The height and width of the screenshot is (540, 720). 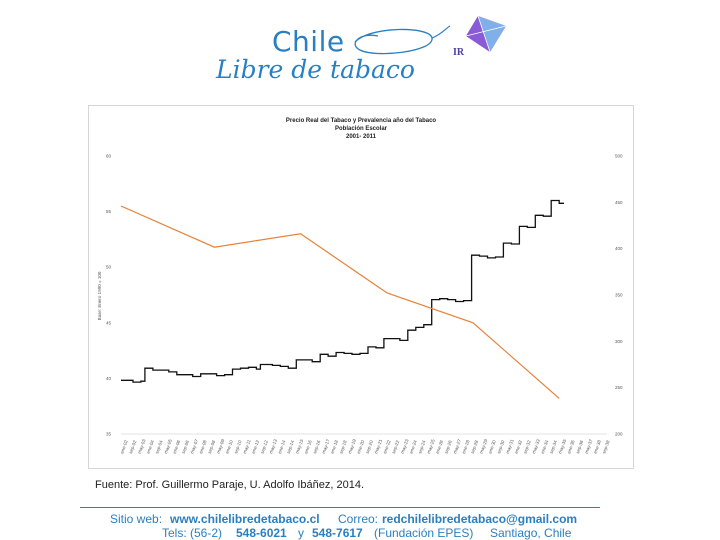 What do you see at coordinates (413, 446) in the screenshot?
I see `x-tick-label: ene-24` at bounding box center [413, 446].